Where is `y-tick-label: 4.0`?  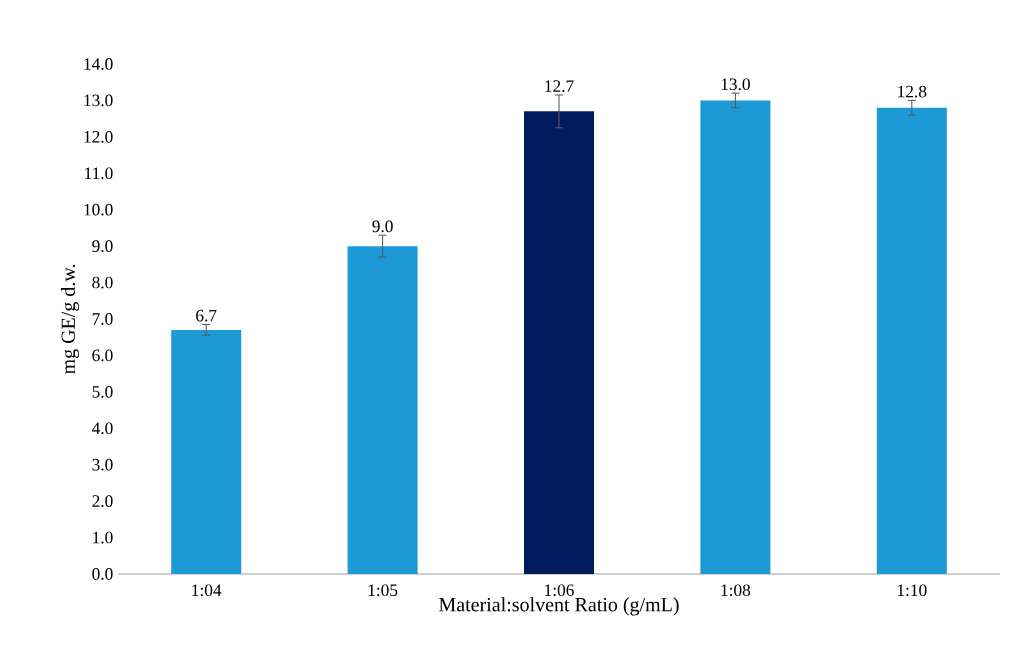
y-tick-label: 4.0 is located at coordinates (102, 428).